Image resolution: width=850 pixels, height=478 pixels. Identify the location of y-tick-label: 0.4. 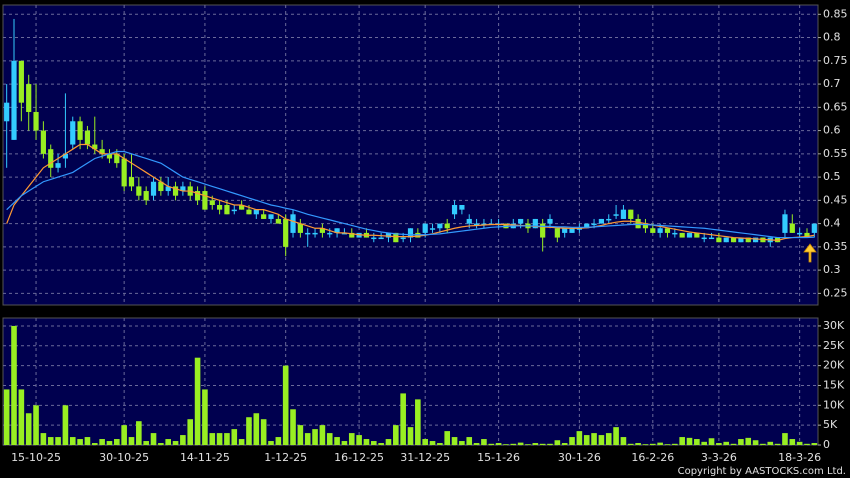
(832, 223).